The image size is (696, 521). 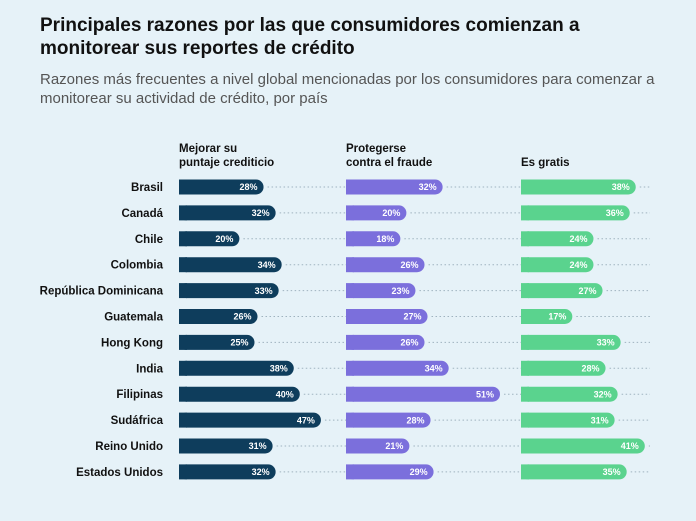 What do you see at coordinates (139, 395) in the screenshot?
I see `category-label: Filipinas` at bounding box center [139, 395].